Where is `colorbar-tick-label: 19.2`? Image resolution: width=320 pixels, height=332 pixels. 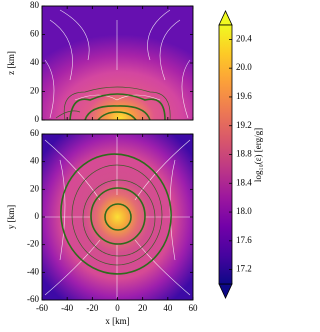
colorbar-tick-label: 19.2 is located at coordinates (244, 125).